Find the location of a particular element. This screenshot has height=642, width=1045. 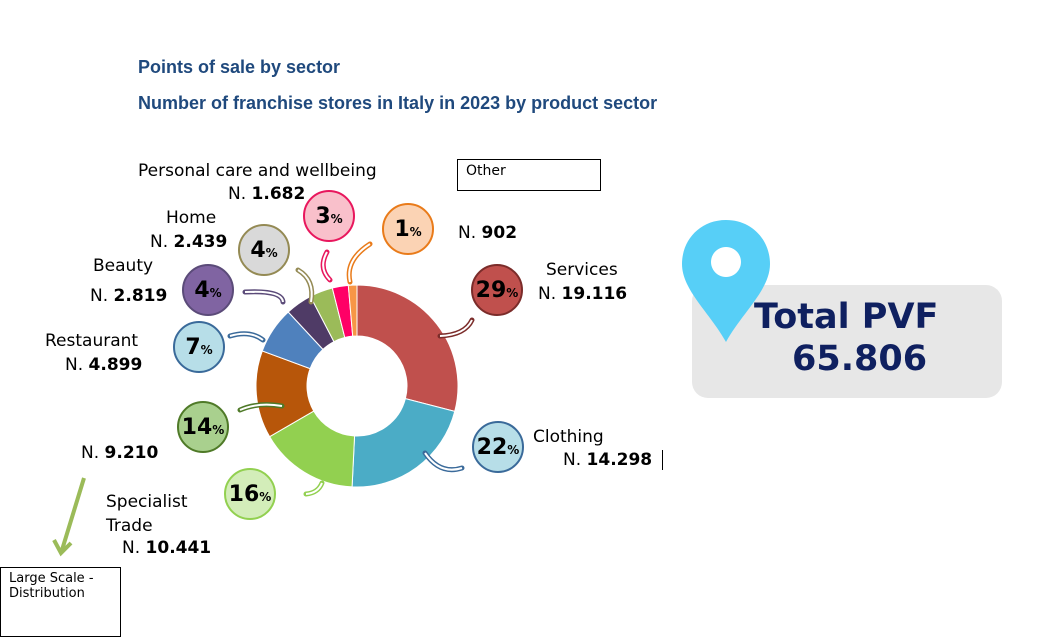

value-personal-care: N. 1.682 is located at coordinates (267, 194).